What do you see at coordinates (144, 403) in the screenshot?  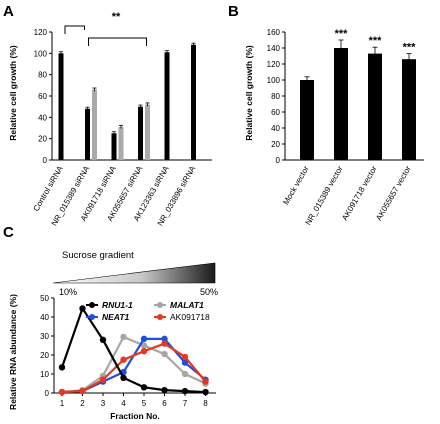 I see `chart-c-x-tick-label: 5` at bounding box center [144, 403].